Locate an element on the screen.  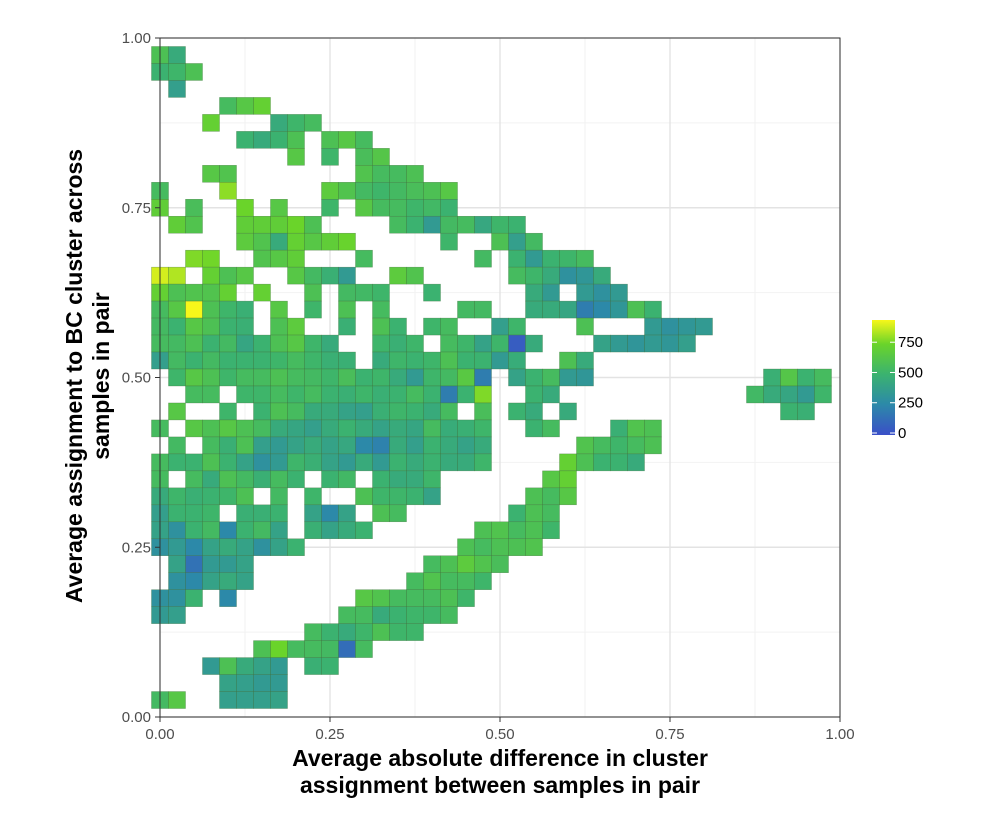
x-tick-label: 0.50 is located at coordinates (499, 734).